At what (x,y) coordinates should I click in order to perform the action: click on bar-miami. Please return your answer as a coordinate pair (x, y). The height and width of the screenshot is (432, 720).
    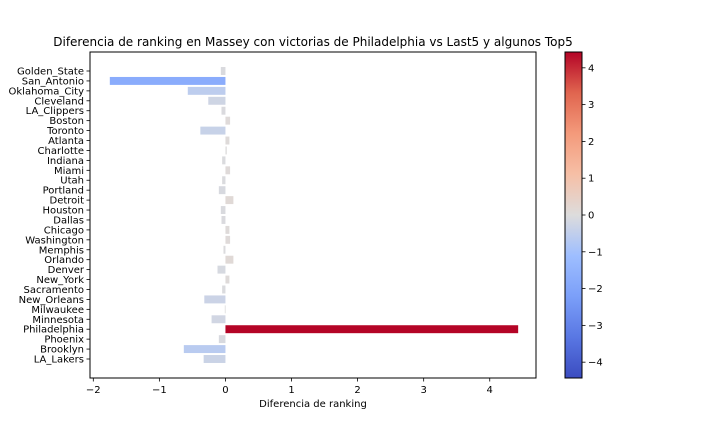
    Looking at the image, I should click on (228, 170).